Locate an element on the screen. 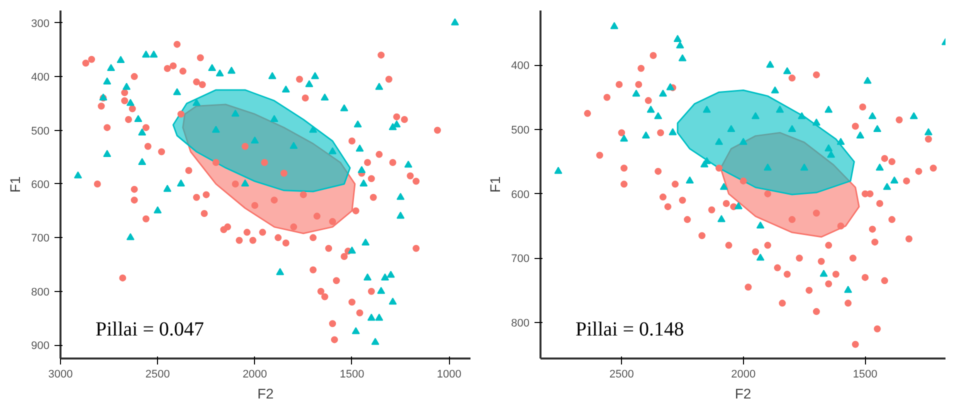 The image size is (959, 408). x-axis-title: F2 is located at coordinates (265, 394).